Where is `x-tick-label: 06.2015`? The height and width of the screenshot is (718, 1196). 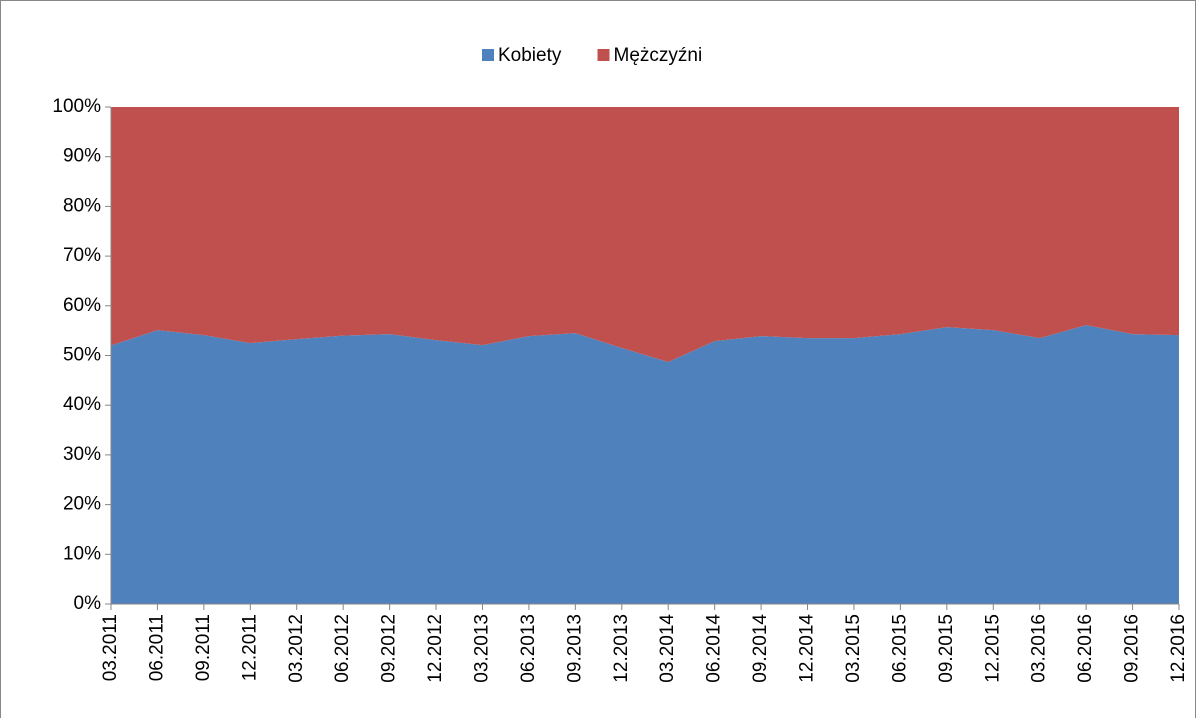
x-tick-label: 06.2015 is located at coordinates (899, 648).